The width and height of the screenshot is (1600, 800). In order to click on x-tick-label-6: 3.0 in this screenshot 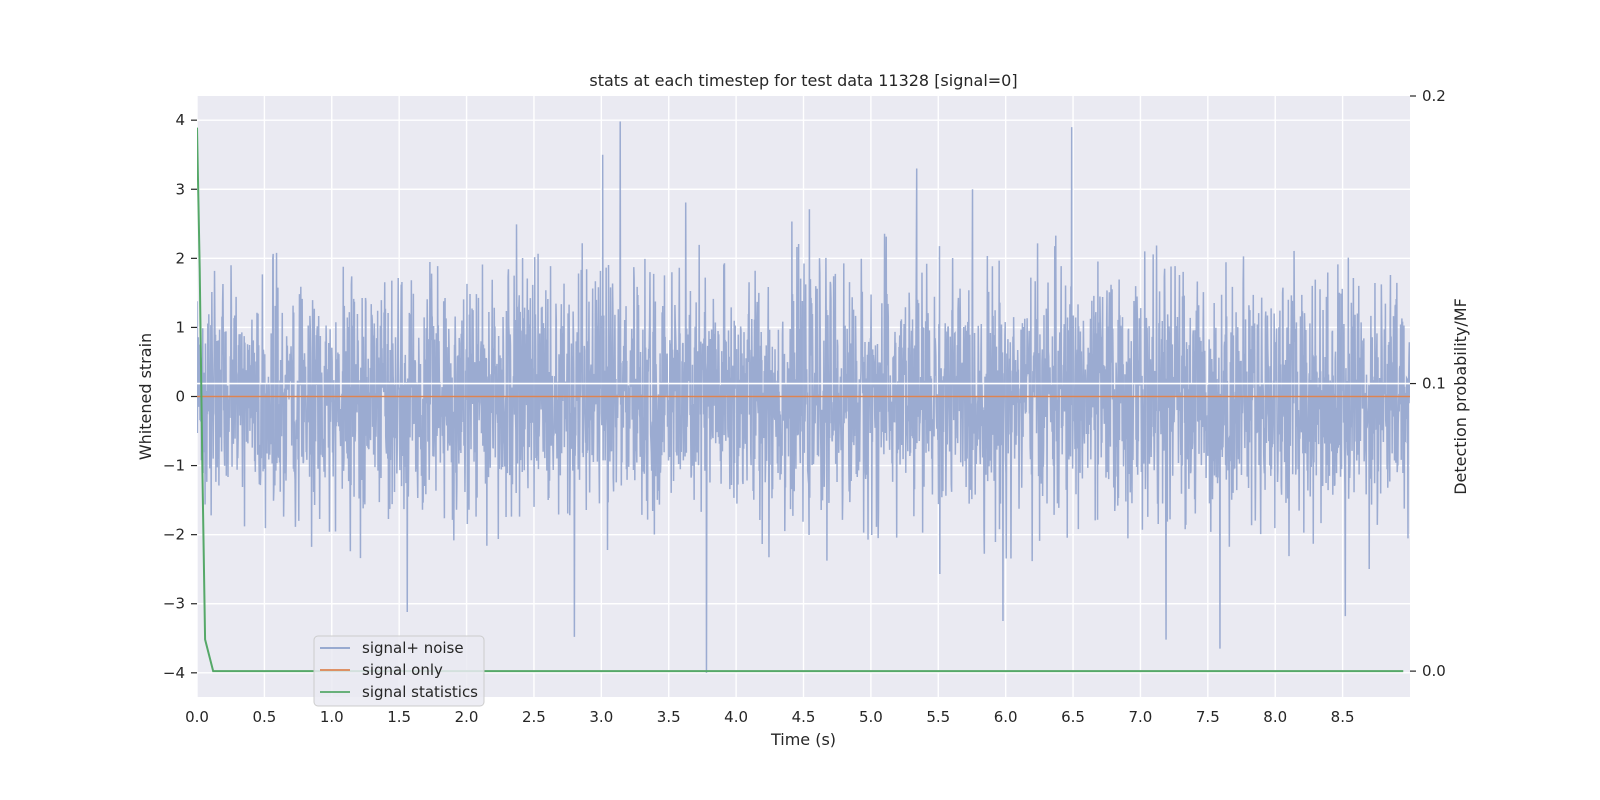, I will do `click(601, 717)`.